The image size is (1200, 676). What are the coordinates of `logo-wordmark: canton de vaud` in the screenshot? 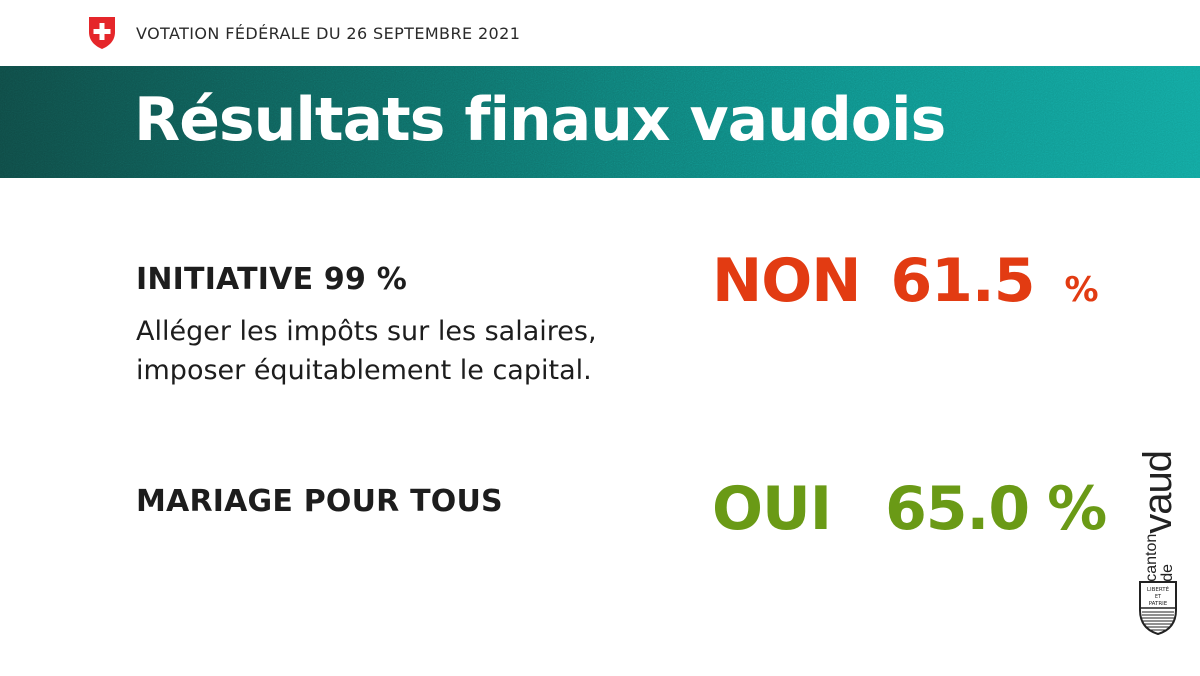 It's located at (1158, 516).